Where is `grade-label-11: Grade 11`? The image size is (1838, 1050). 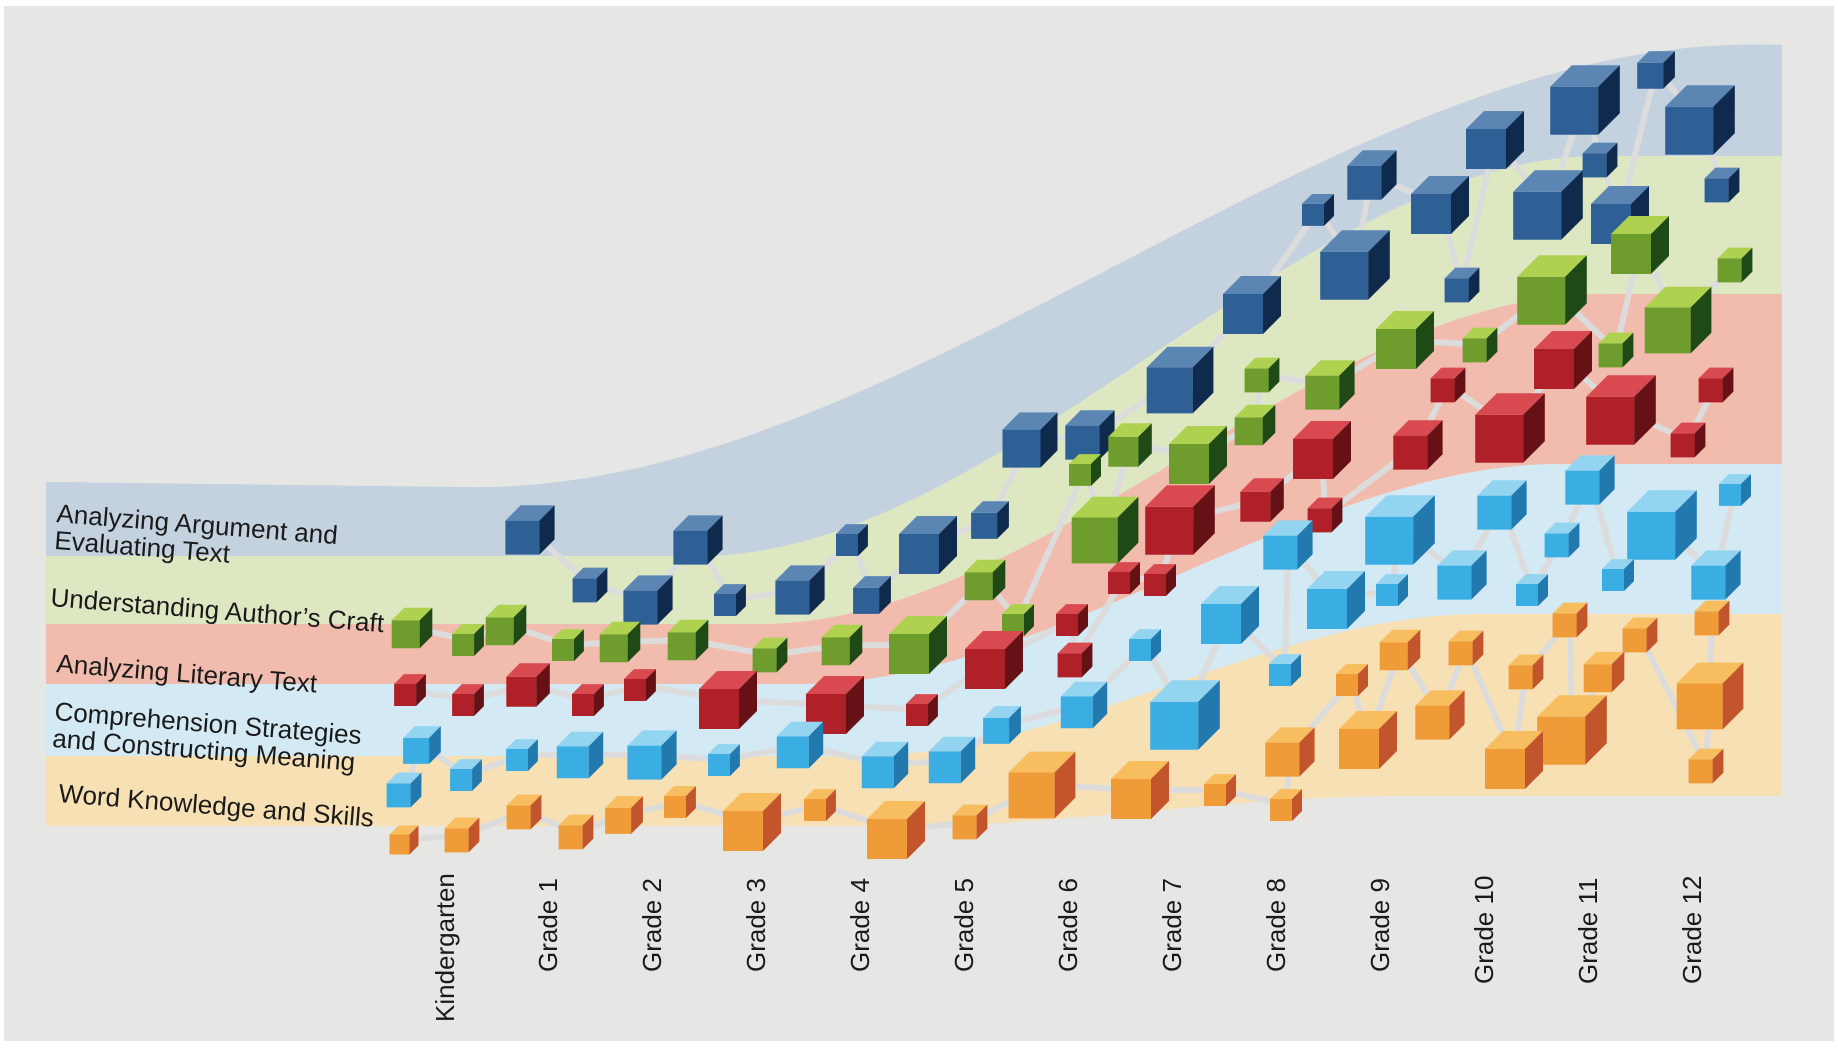 grade-label-11: Grade 11 is located at coordinates (1588, 931).